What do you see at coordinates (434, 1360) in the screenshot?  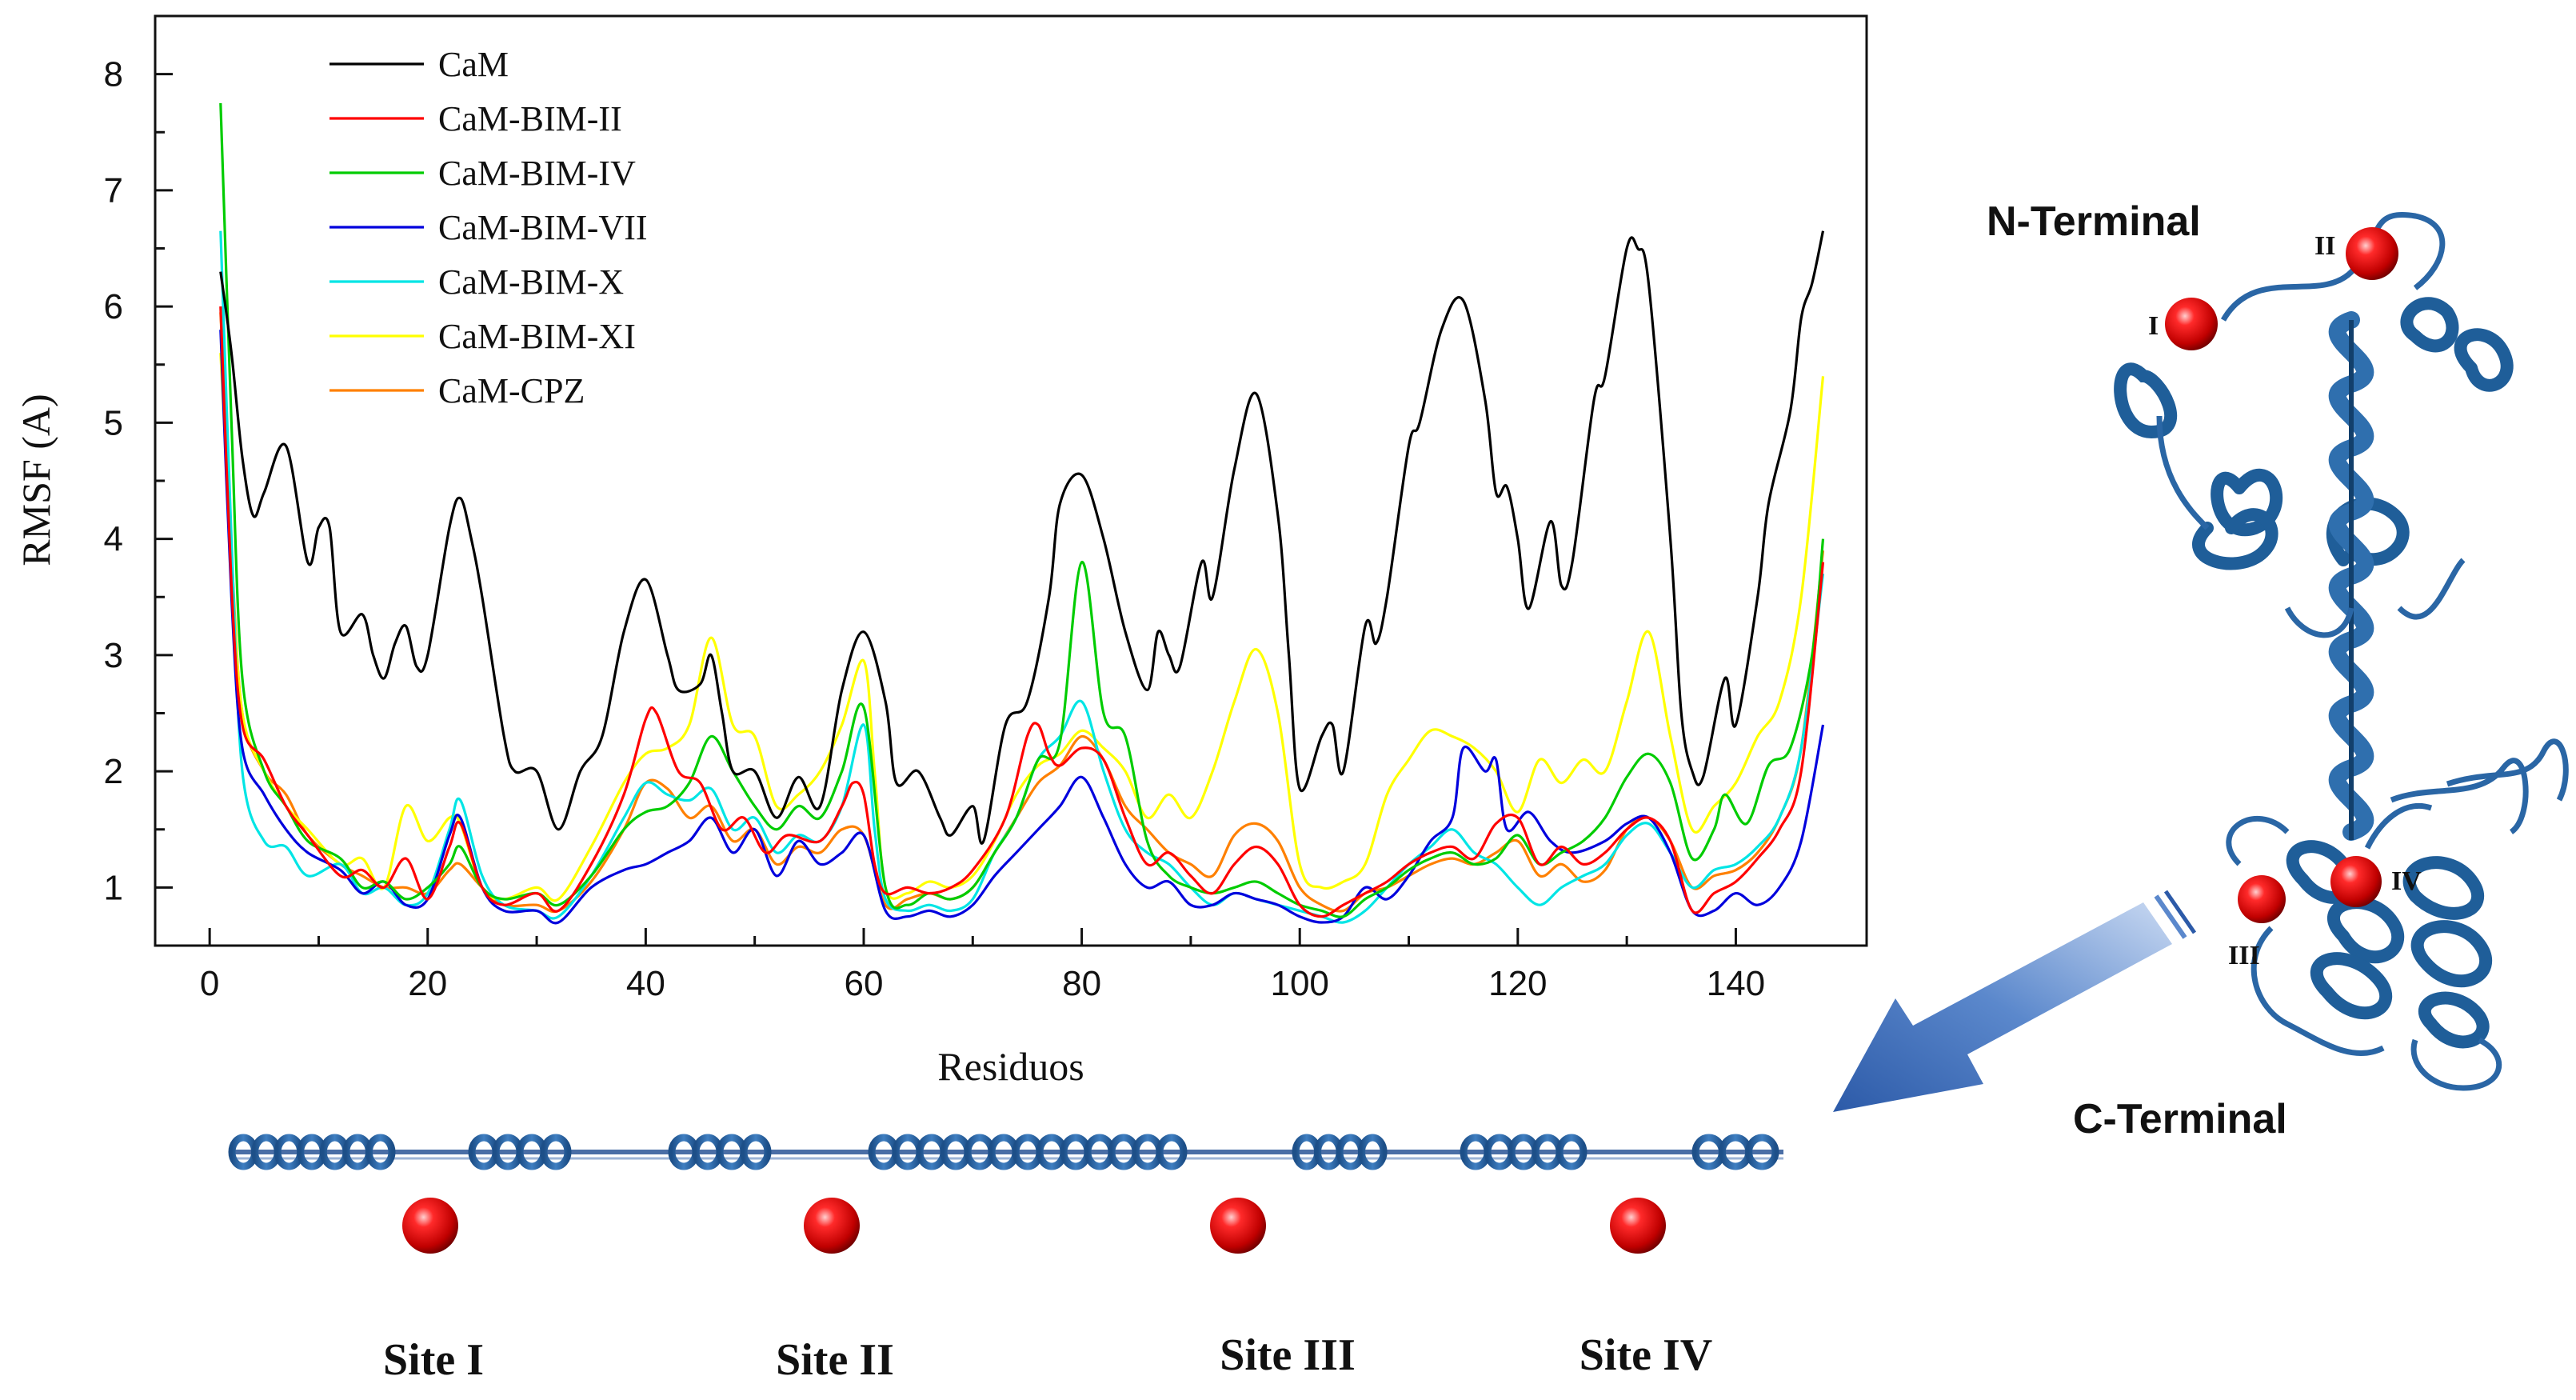 I see `site-label-1: Site I` at bounding box center [434, 1360].